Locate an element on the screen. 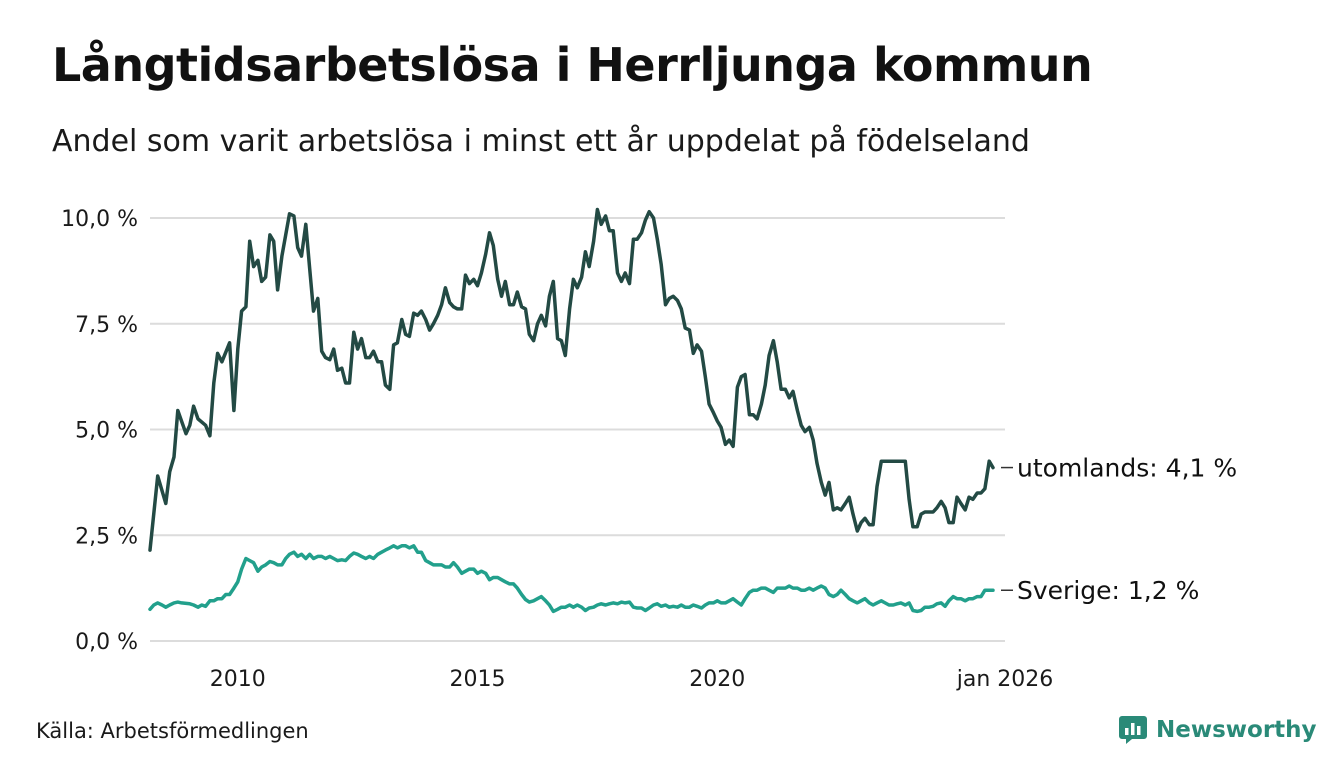 The image size is (1340, 780). newsworthy-logo: Newsworthy is located at coordinates (1217, 730).